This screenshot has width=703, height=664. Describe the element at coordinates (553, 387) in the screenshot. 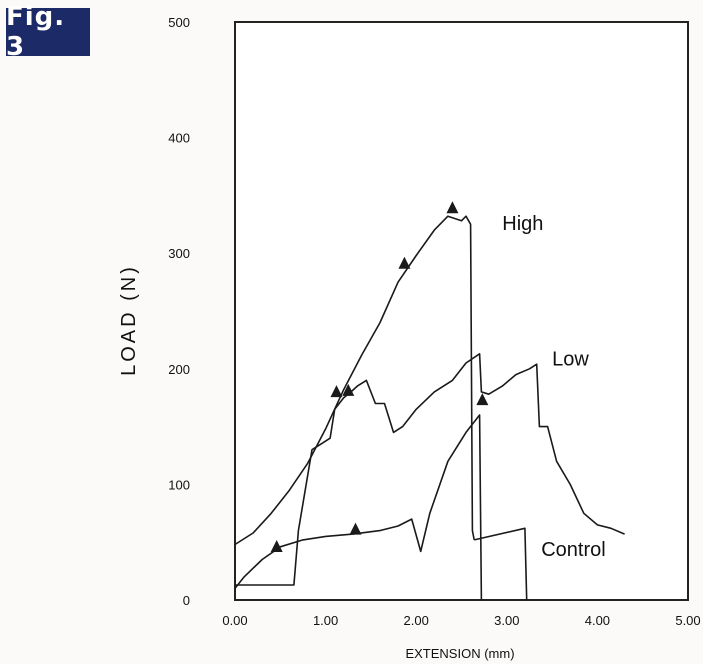

I see `series-labels: High Low Control` at that location.